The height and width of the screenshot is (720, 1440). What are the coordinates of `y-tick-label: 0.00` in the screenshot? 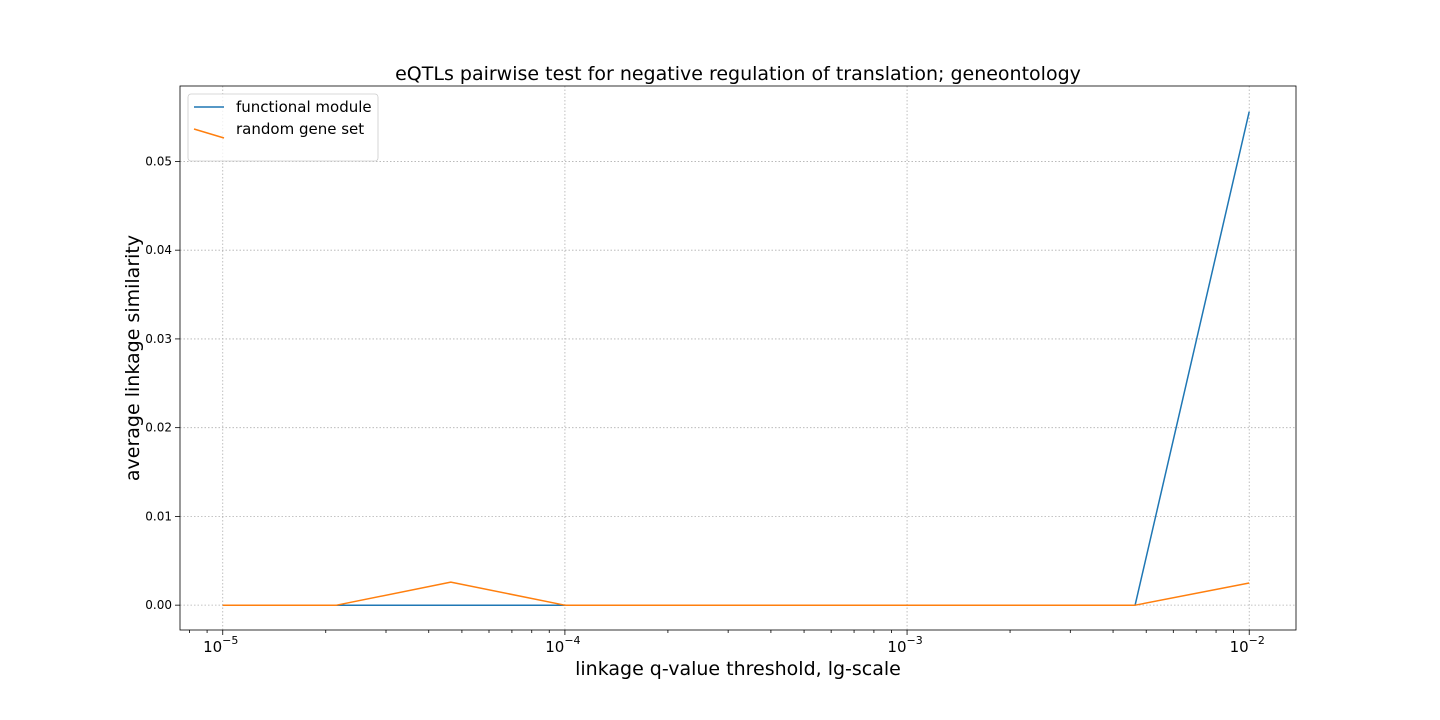 It's located at (158, 605).